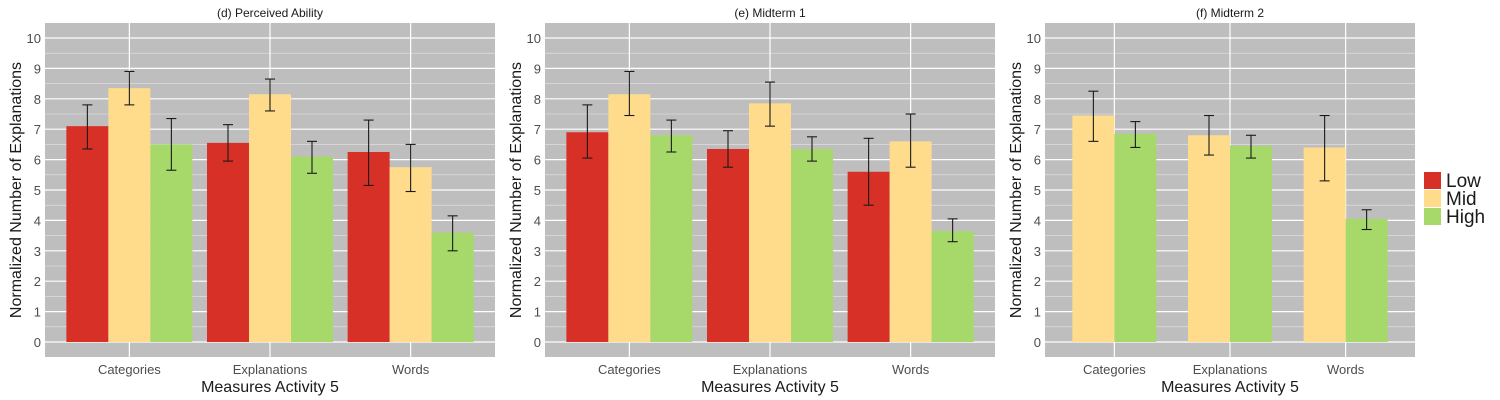  I want to click on chart-title: (e) Midterm 1, so click(770, 13).